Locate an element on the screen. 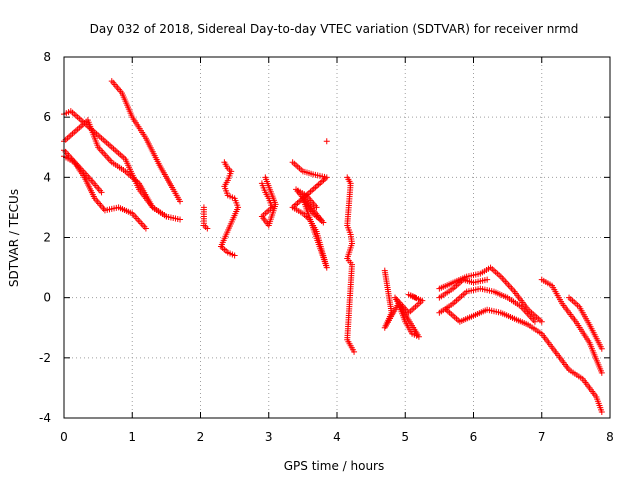 The height and width of the screenshot is (480, 640). x-tick-label: 6 is located at coordinates (474, 437).